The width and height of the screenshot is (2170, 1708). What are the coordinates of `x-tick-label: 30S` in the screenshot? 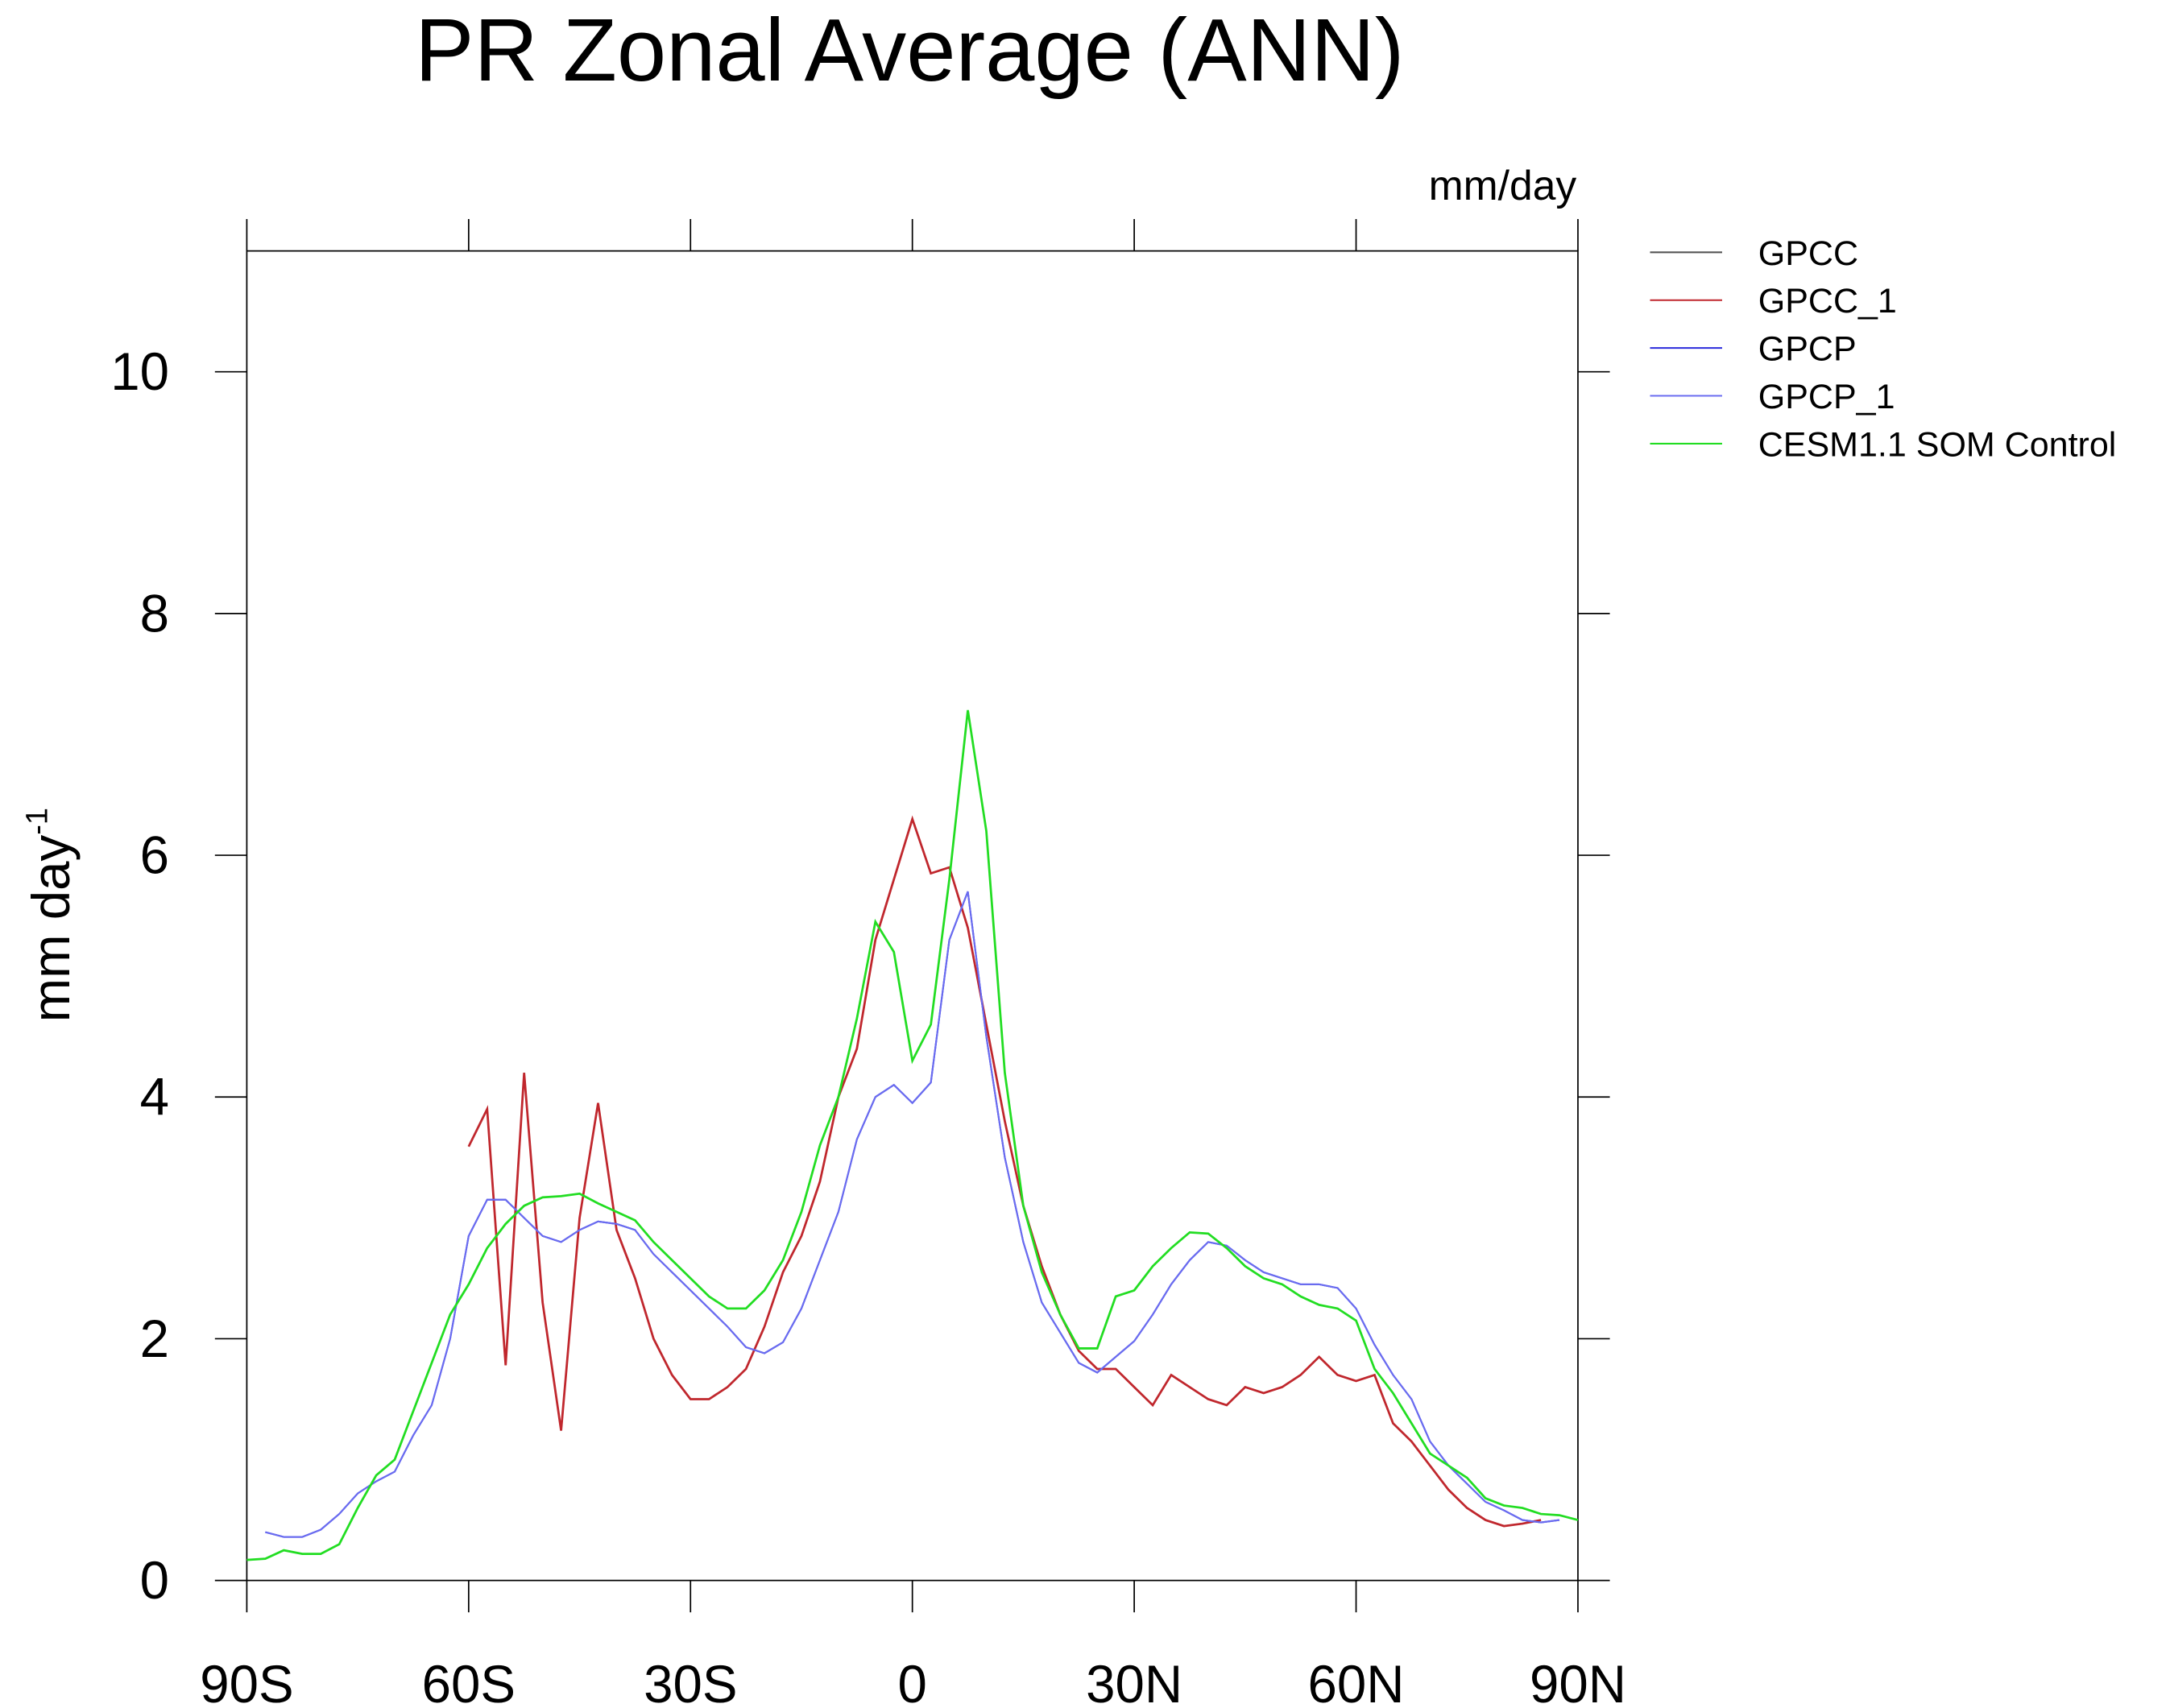 It's located at (690, 1682).